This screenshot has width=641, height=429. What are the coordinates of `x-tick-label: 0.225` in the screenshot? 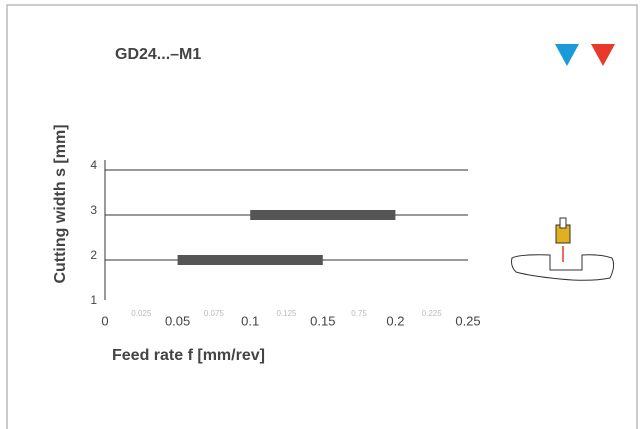 It's located at (432, 313).